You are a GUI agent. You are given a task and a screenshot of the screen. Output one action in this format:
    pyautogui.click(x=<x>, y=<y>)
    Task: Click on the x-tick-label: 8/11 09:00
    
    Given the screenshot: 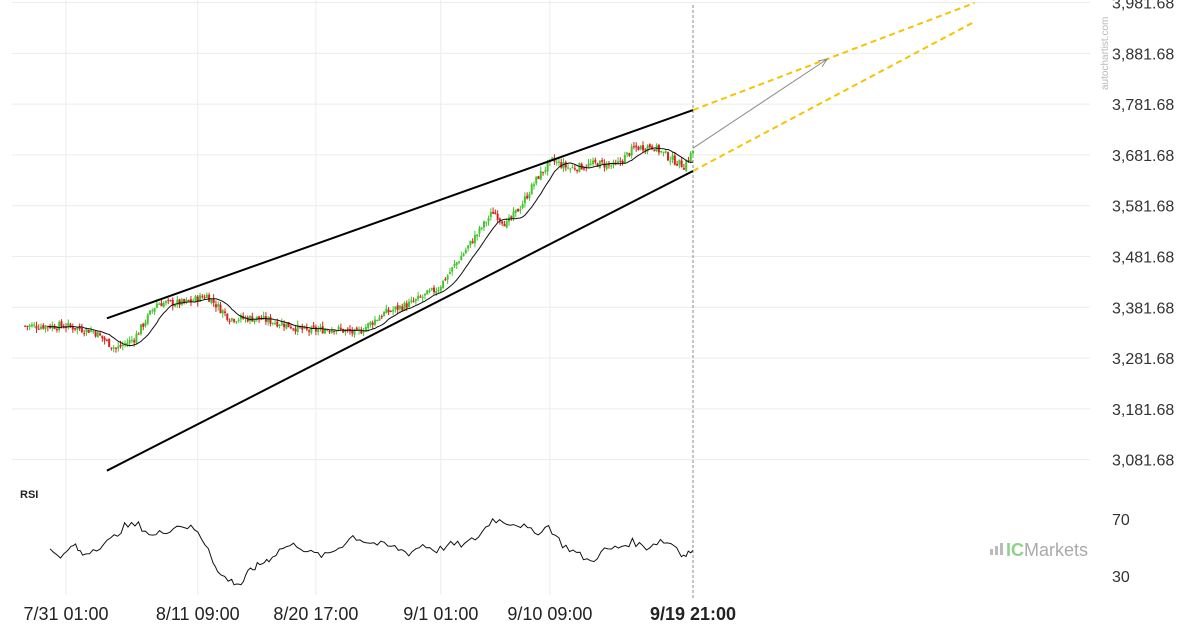 What is the action you would take?
    pyautogui.click(x=198, y=614)
    